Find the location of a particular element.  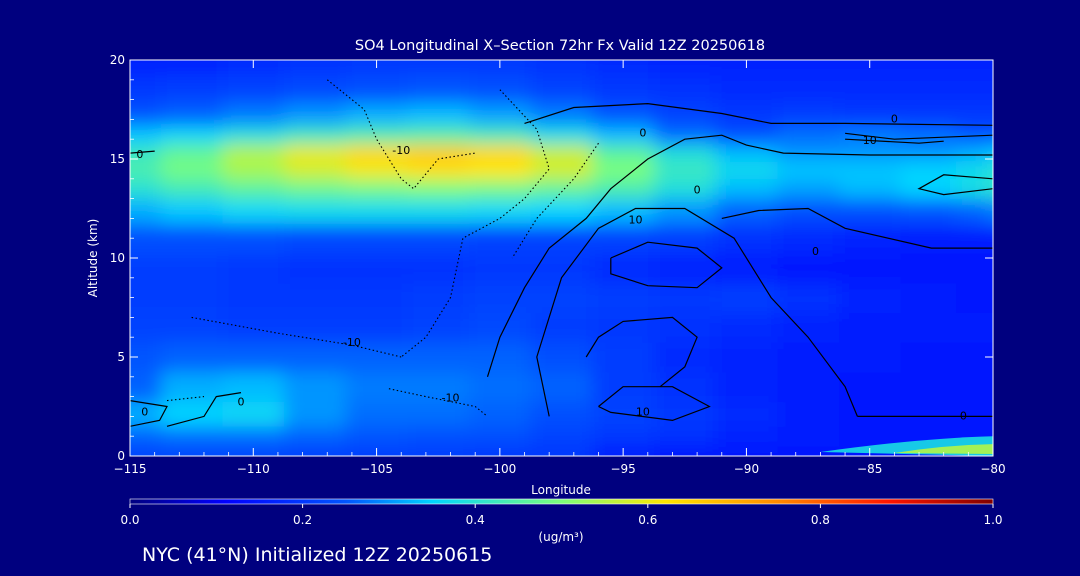

contour-label: -10 is located at coordinates (352, 342).